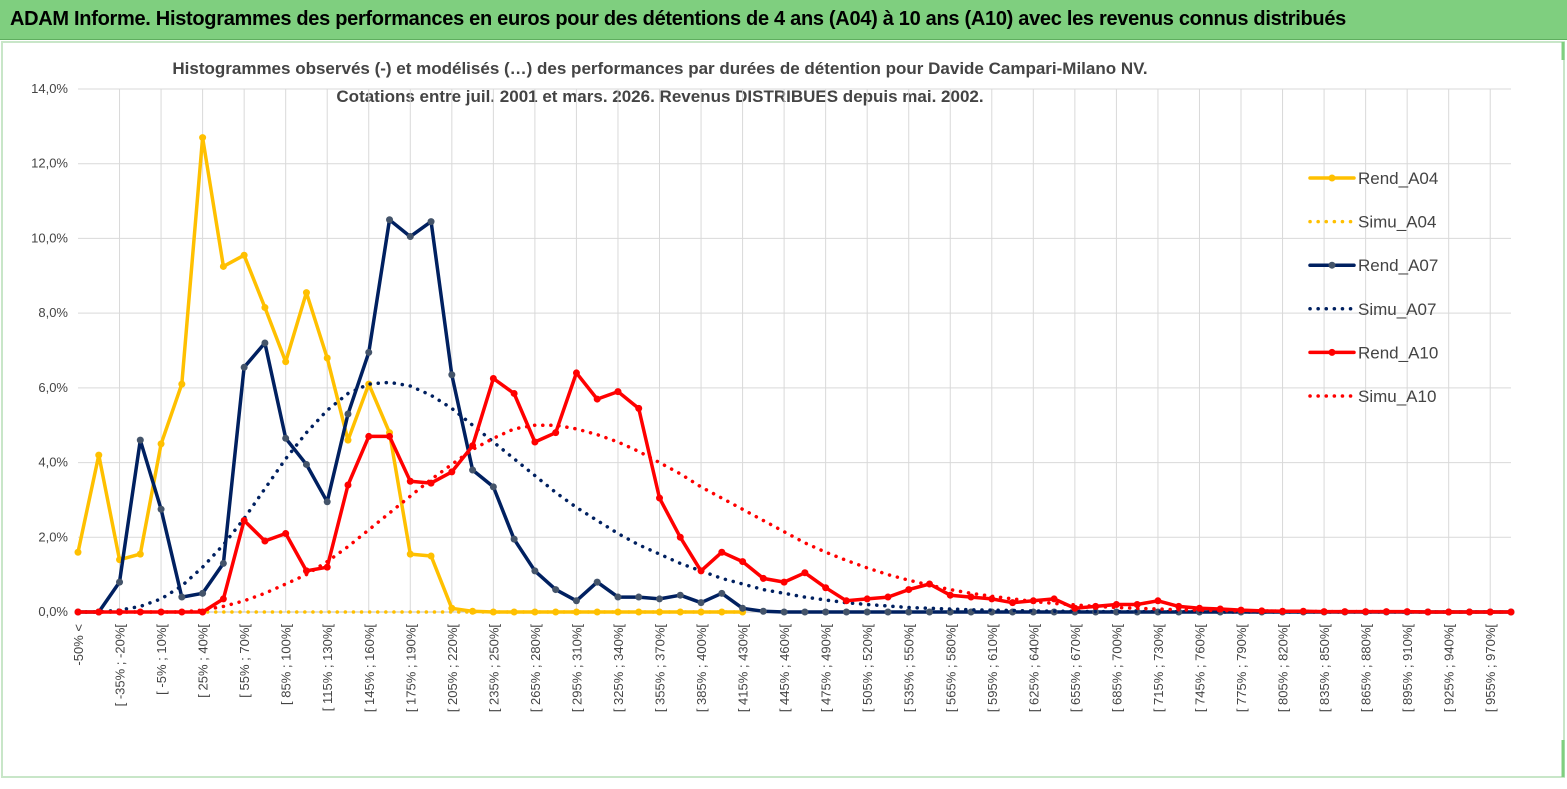 The image size is (1567, 789). I want to click on y-tick-label: 4,0%, so click(53, 462).